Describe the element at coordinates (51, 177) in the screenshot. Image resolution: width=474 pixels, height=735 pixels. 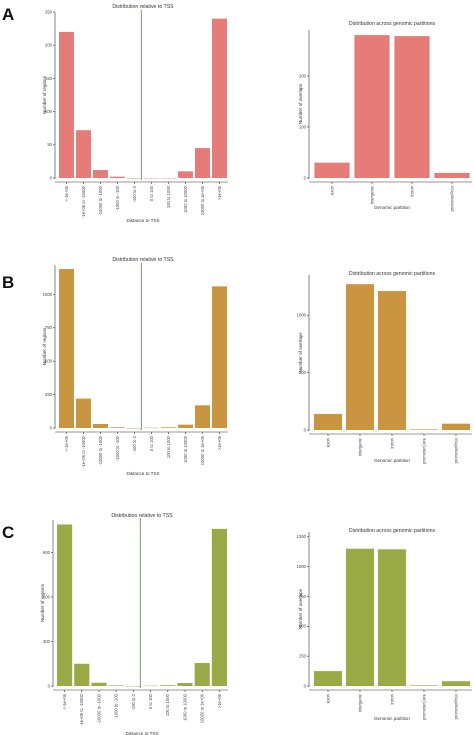
I see `tss-0-y-tick-label: 0` at that location.